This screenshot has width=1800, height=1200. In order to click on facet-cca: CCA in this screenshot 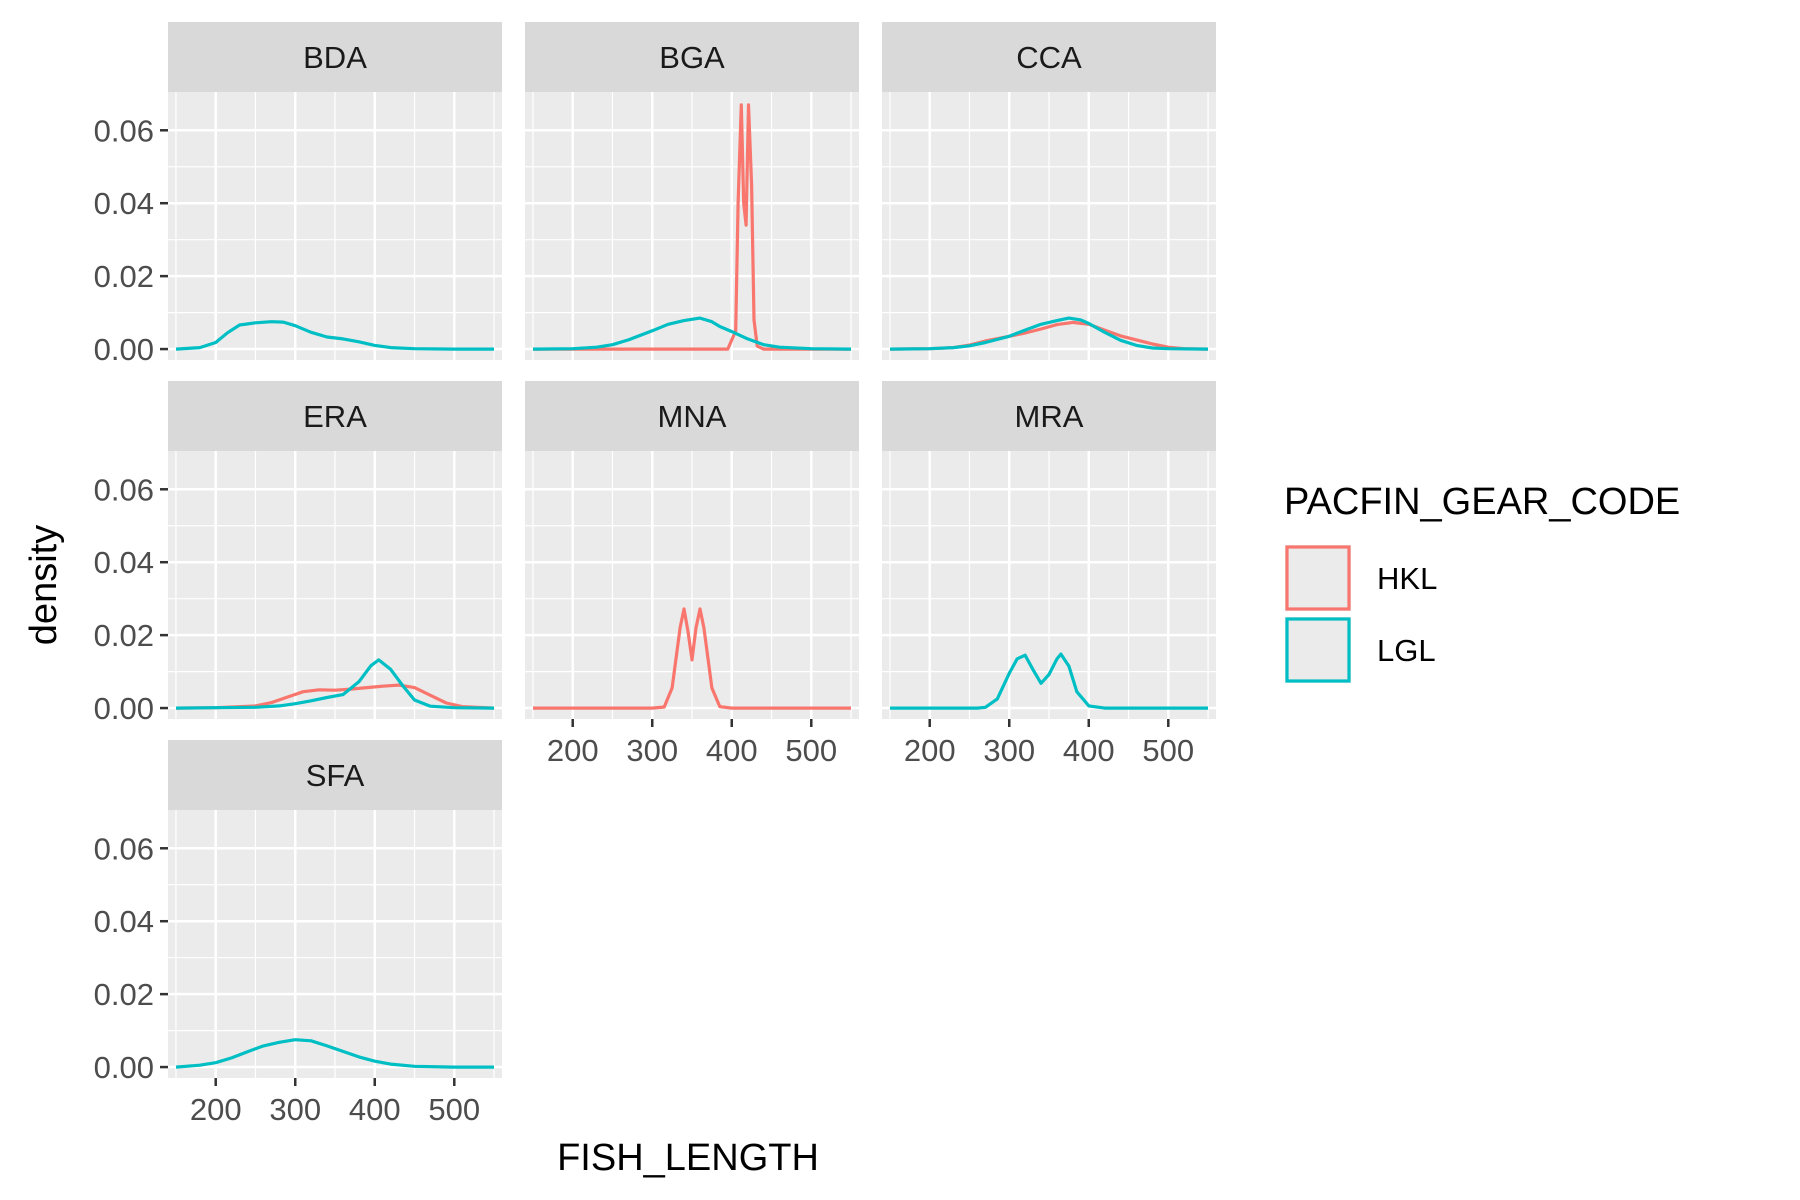, I will do `click(1049, 191)`.